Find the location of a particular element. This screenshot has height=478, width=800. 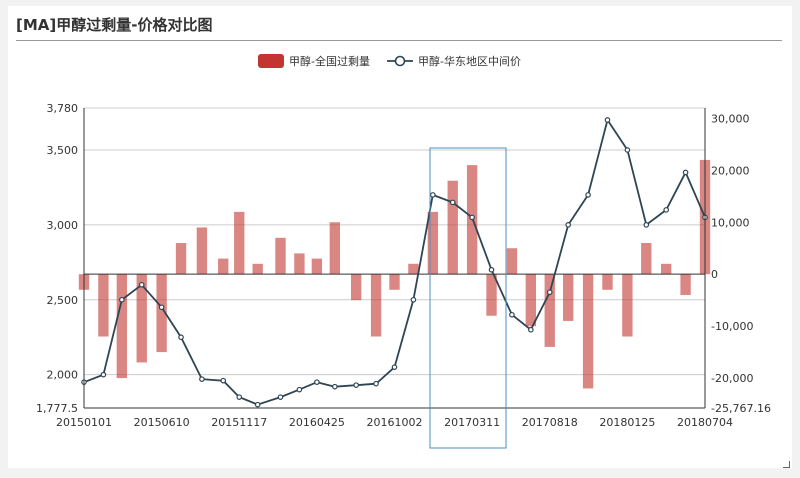

legend: 甲醇-全国过剩量 甲醇-华东地区中间价 is located at coordinates (389, 61).